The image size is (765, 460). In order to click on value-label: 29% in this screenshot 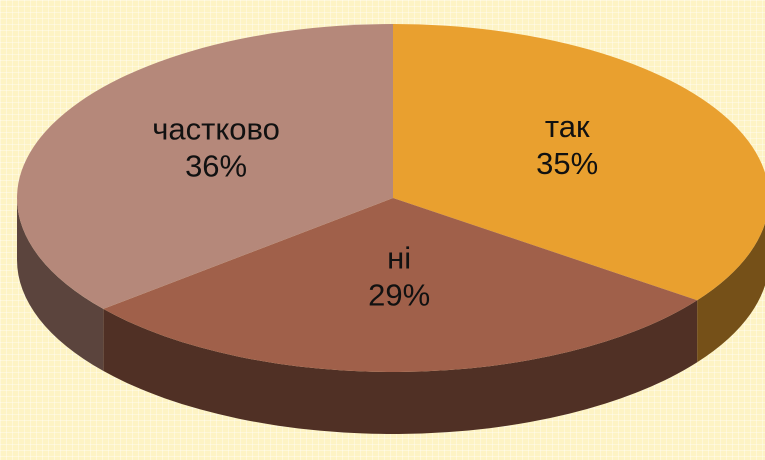, I will do `click(399, 295)`.